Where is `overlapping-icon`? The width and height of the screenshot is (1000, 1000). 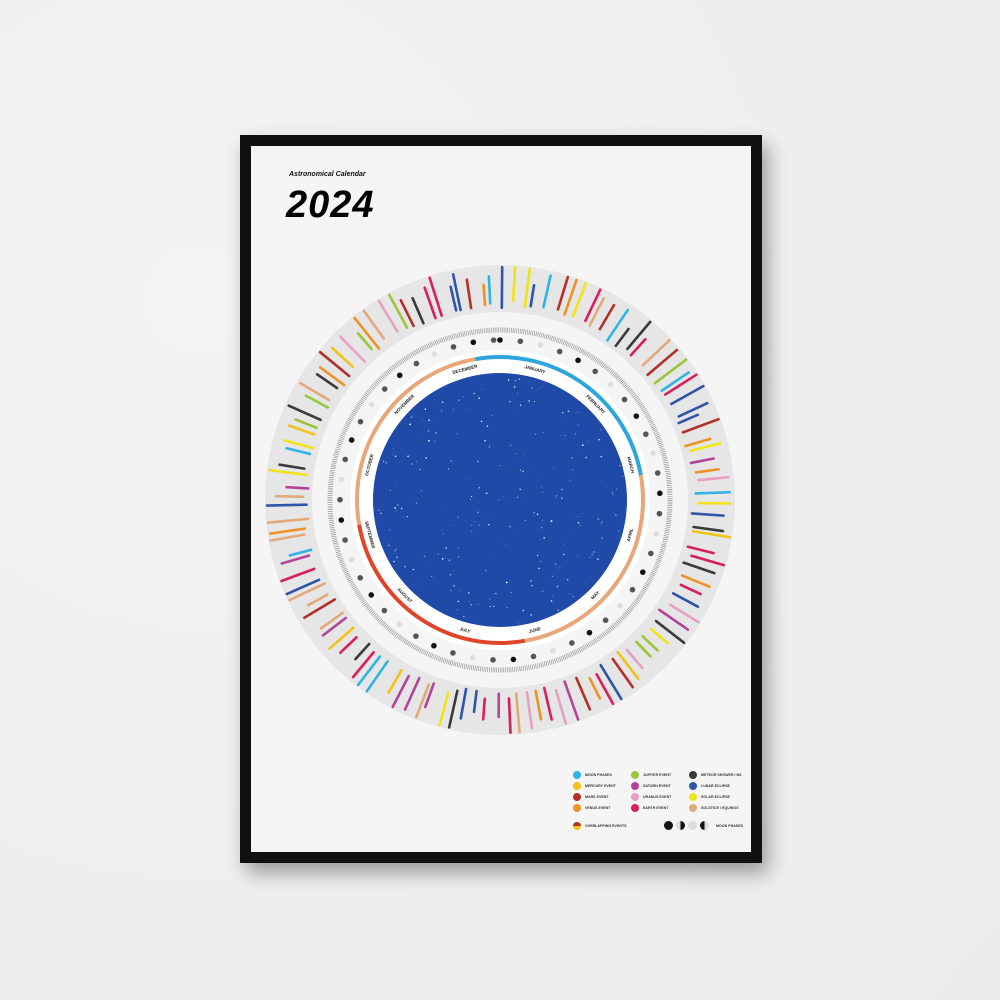 overlapping-icon is located at coordinates (577, 825).